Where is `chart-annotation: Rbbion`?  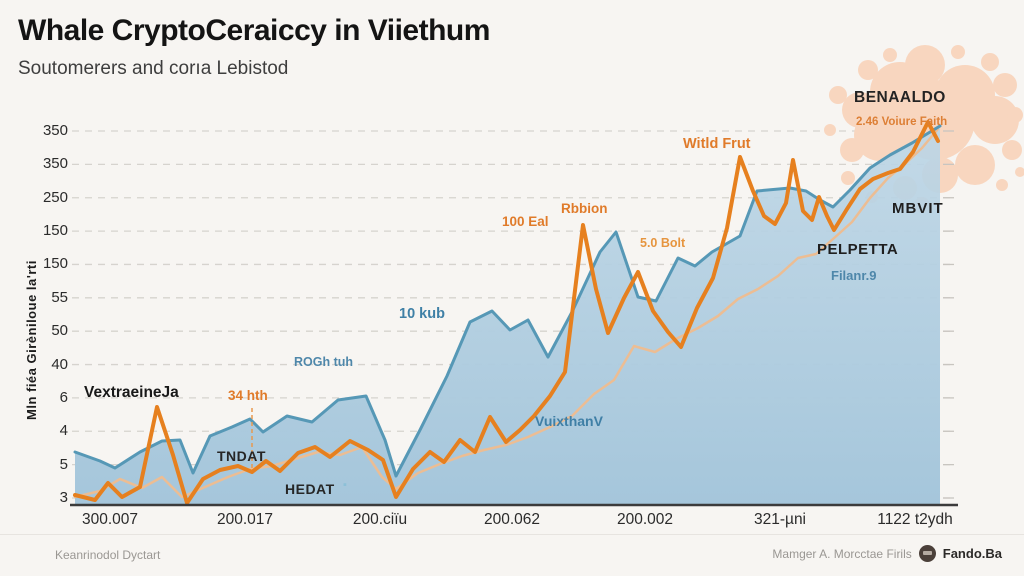 chart-annotation: Rbbion is located at coordinates (584, 208).